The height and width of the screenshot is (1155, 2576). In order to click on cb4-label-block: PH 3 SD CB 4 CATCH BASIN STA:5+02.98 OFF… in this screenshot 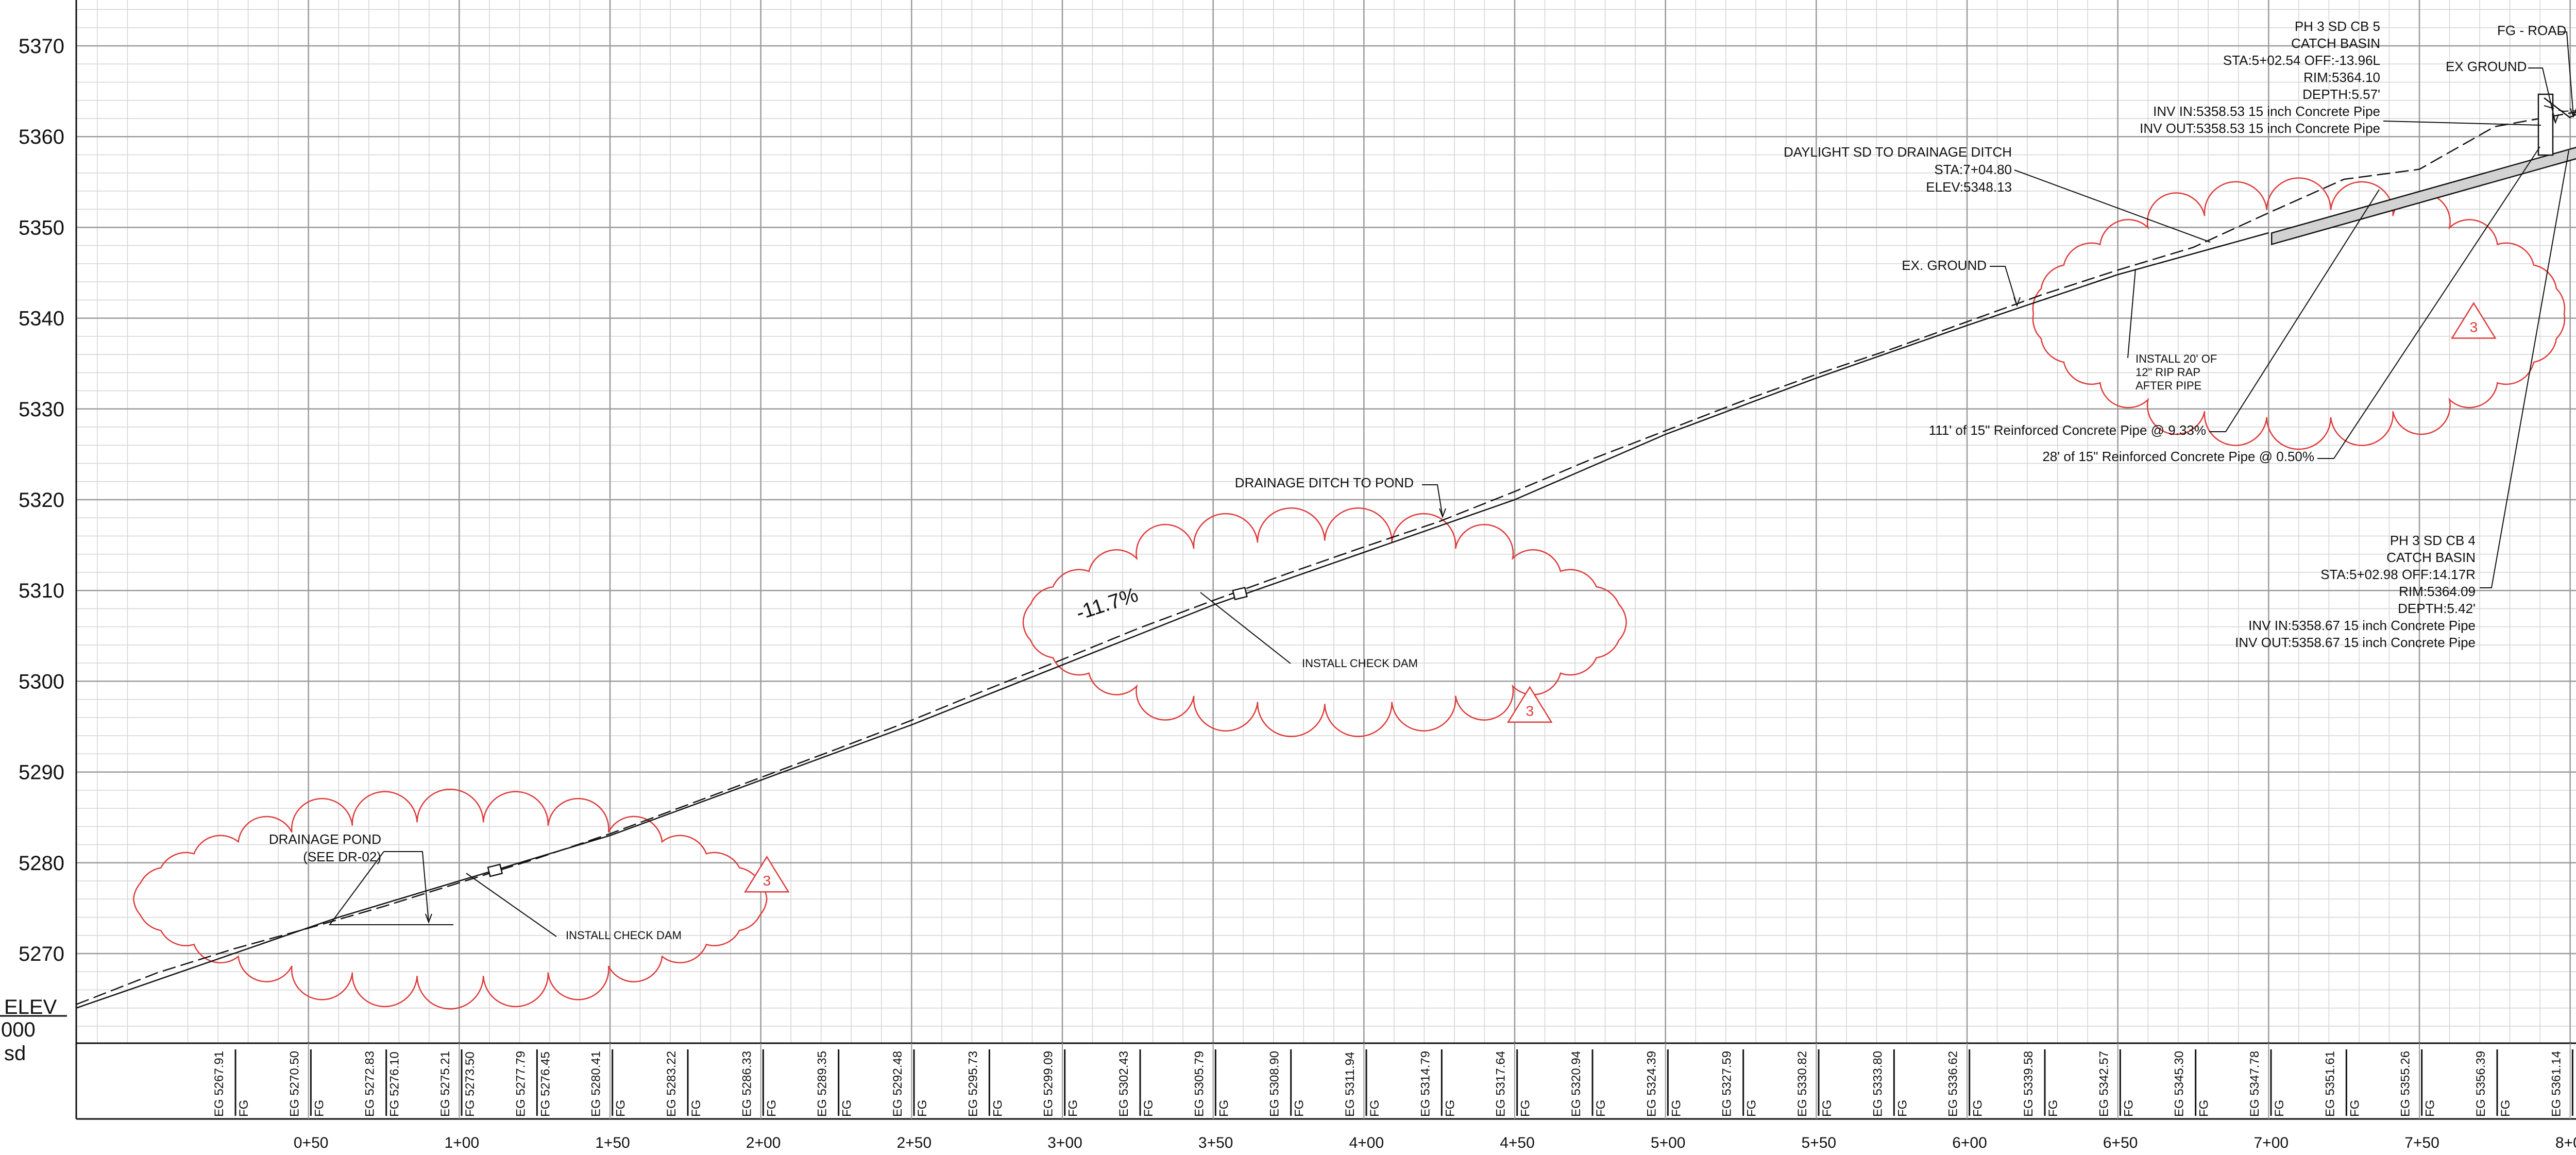, I will do `click(2356, 591)`.